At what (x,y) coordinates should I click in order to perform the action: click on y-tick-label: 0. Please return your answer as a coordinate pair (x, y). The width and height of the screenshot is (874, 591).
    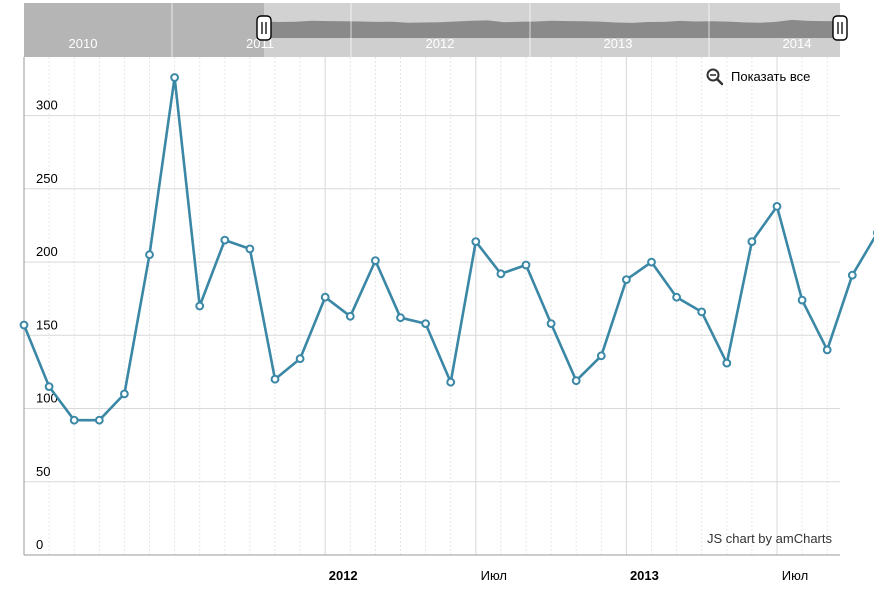
    Looking at the image, I should click on (39, 544).